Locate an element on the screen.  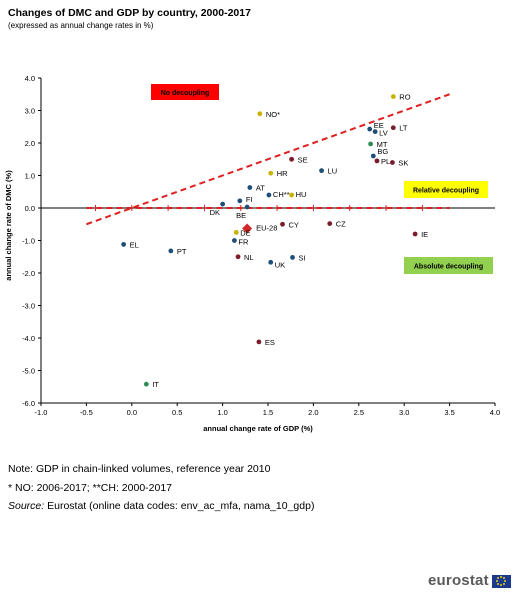
data-label-lu: LU is located at coordinates (333, 171).